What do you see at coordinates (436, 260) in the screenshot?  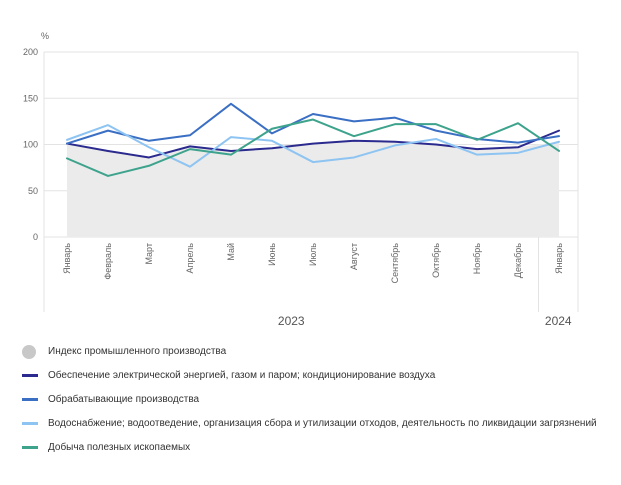 I see `x-tick-label: Октябрь` at bounding box center [436, 260].